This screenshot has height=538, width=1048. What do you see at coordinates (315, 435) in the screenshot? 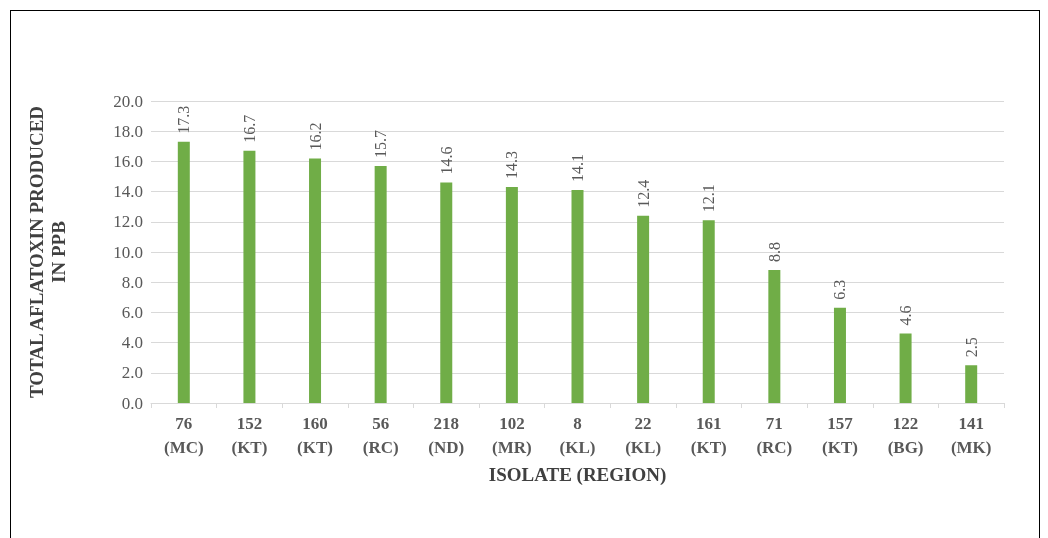
I see `x-tick-label: 160 (KT)` at bounding box center [315, 435].